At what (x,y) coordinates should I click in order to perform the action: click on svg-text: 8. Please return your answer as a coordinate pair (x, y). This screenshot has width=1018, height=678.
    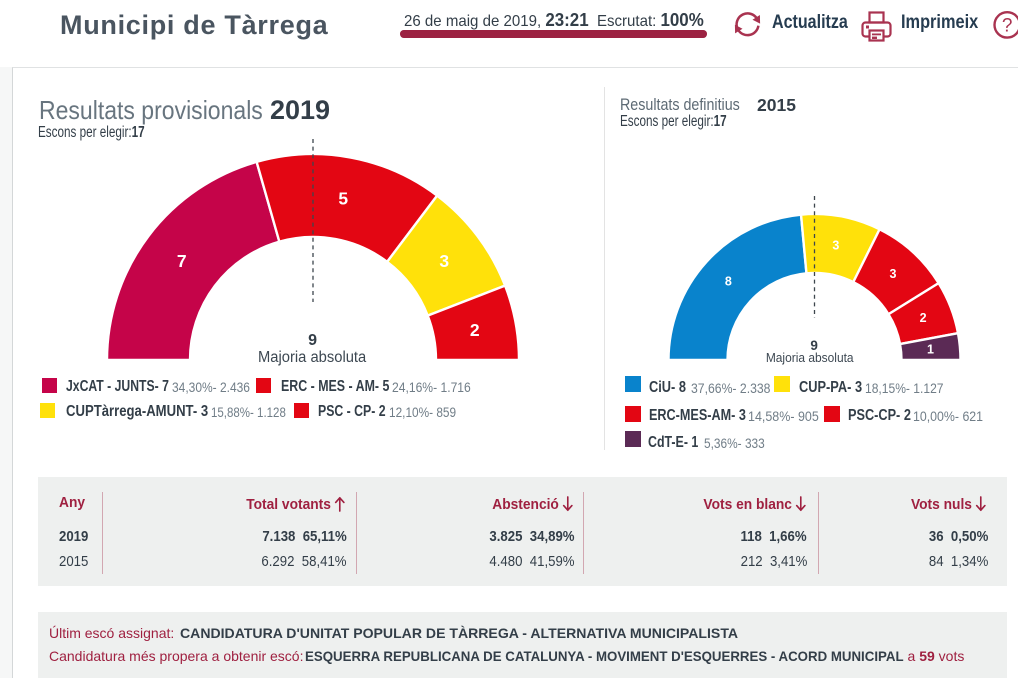
    Looking at the image, I should click on (728, 282).